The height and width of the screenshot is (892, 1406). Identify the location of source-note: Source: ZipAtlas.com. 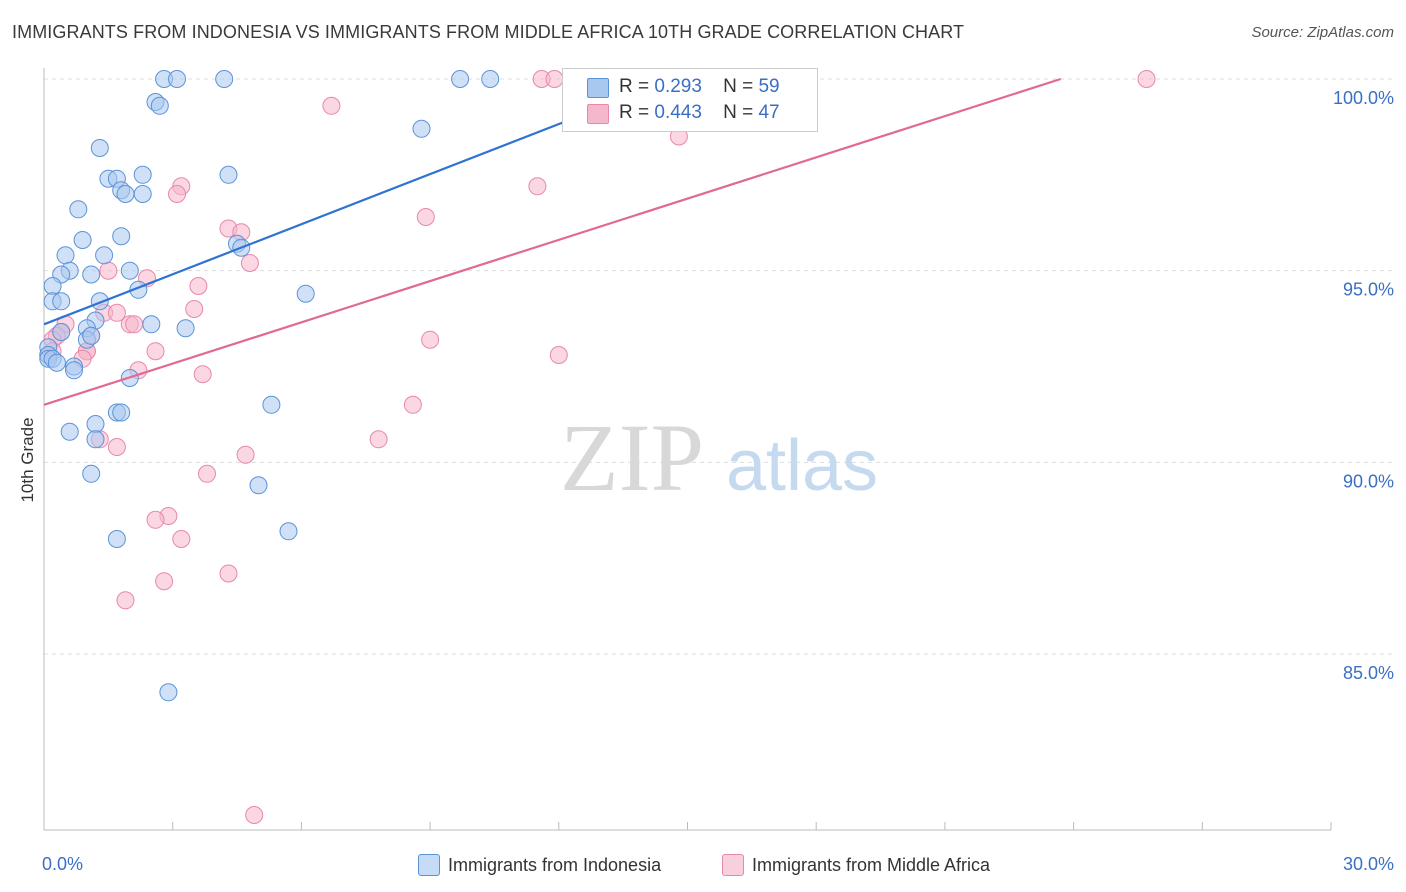
(1322, 32).